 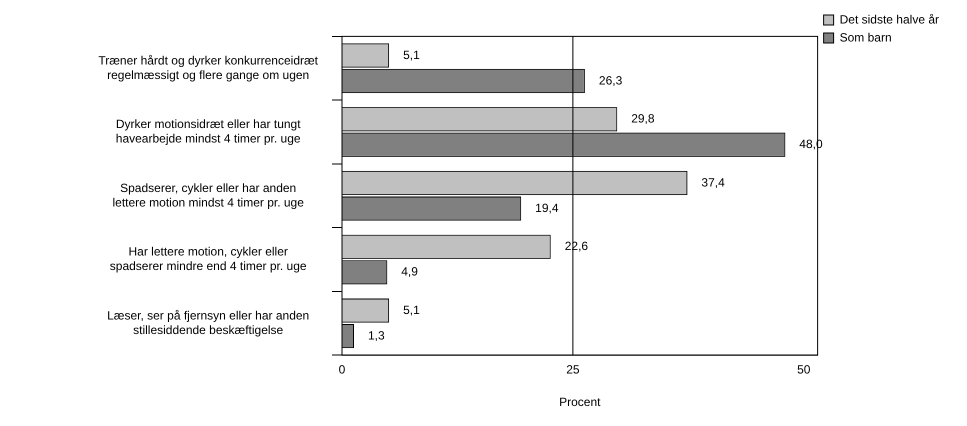 I want to click on x-tick-label: 0, so click(x=342, y=369).